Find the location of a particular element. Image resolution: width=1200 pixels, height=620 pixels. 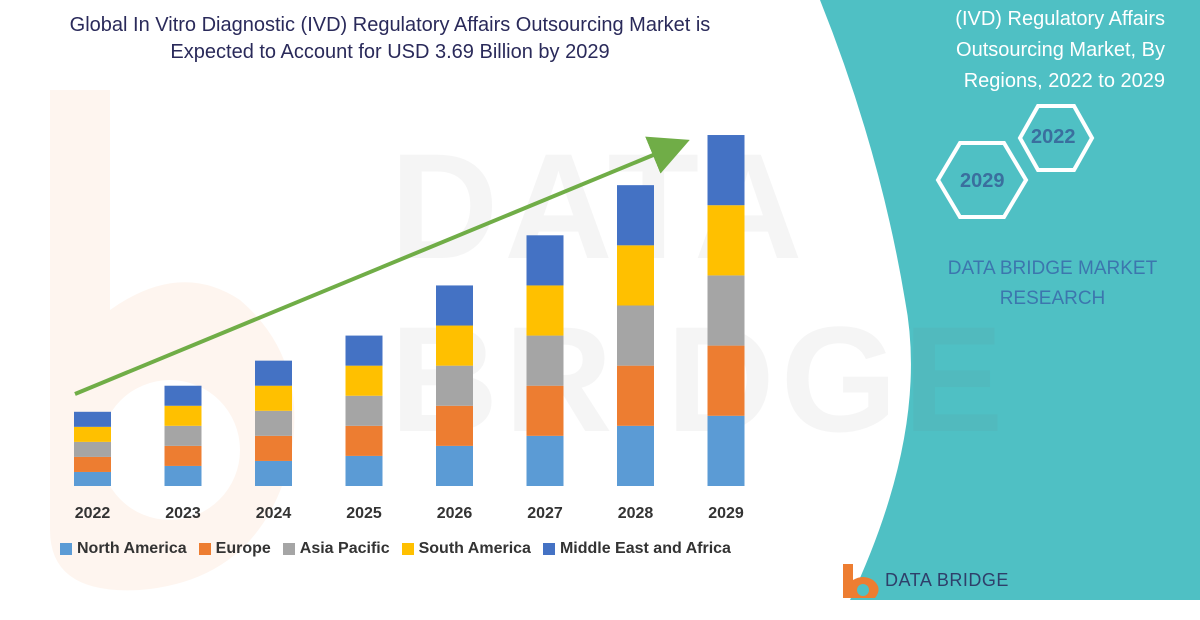

hexagon-2022-label: 2022 is located at coordinates (1053, 137).